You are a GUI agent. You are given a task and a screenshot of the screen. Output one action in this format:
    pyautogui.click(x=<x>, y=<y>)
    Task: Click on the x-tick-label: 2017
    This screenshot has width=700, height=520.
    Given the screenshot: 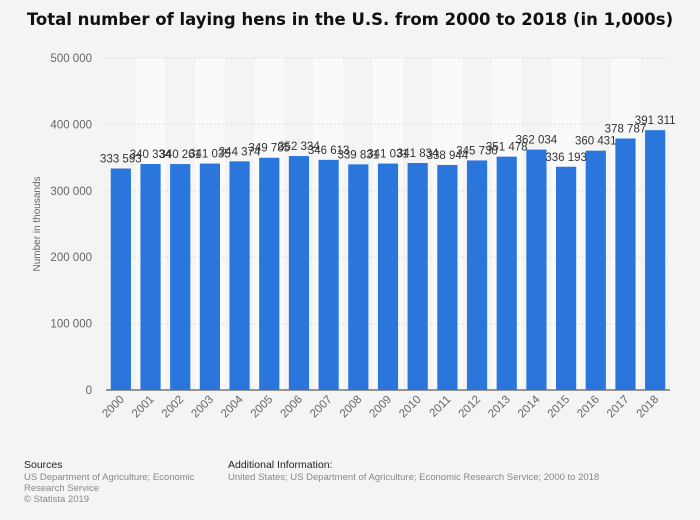 What is the action you would take?
    pyautogui.click(x=618, y=407)
    